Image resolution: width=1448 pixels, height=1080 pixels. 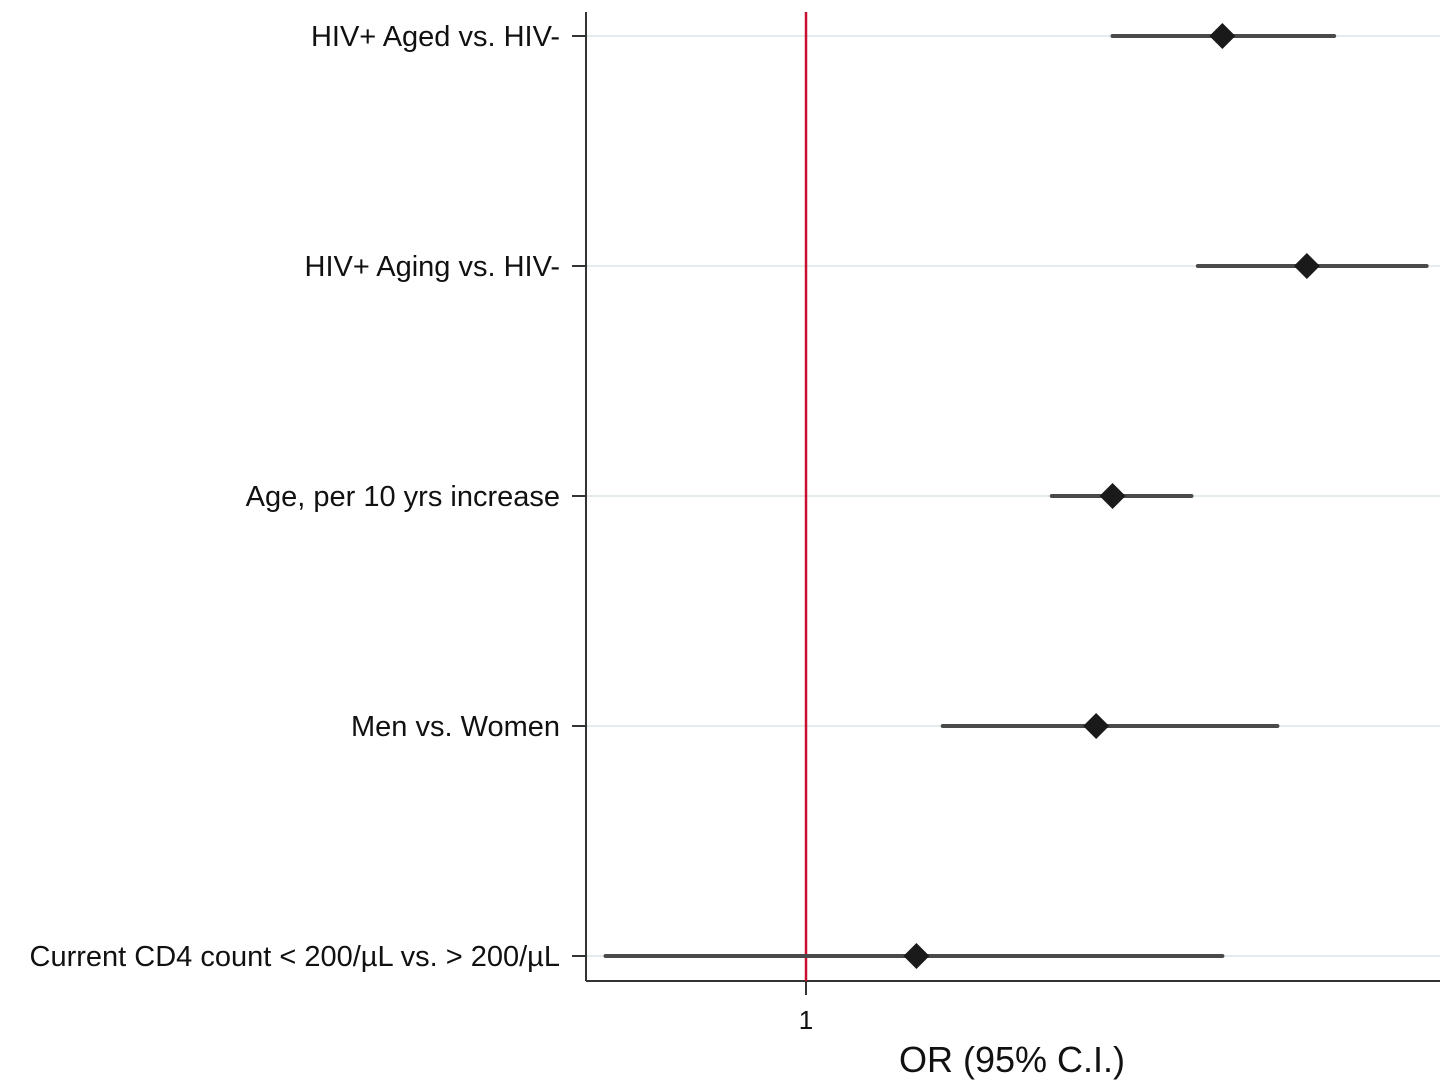 I want to click on category-label: Men vs. Women, so click(x=455, y=727).